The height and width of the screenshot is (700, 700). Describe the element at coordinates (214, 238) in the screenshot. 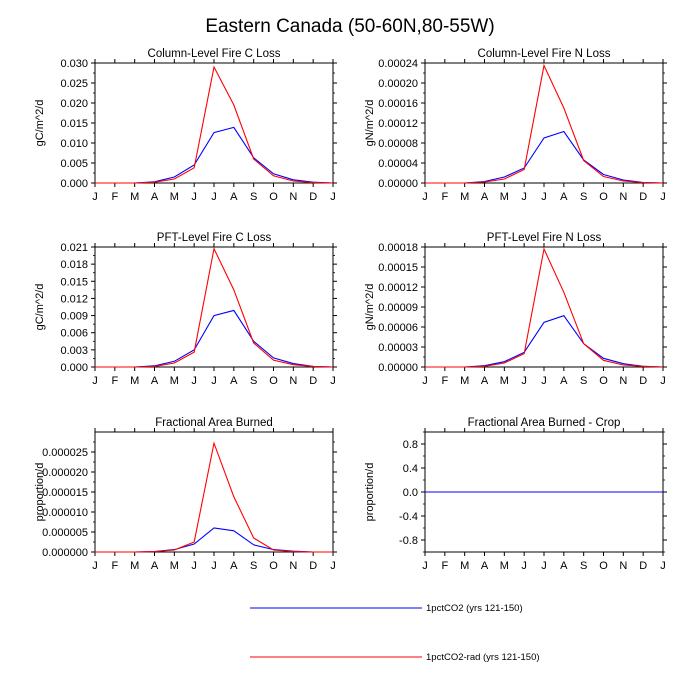

I see `panel-title: PFT-Level Fire C Loss` at that location.